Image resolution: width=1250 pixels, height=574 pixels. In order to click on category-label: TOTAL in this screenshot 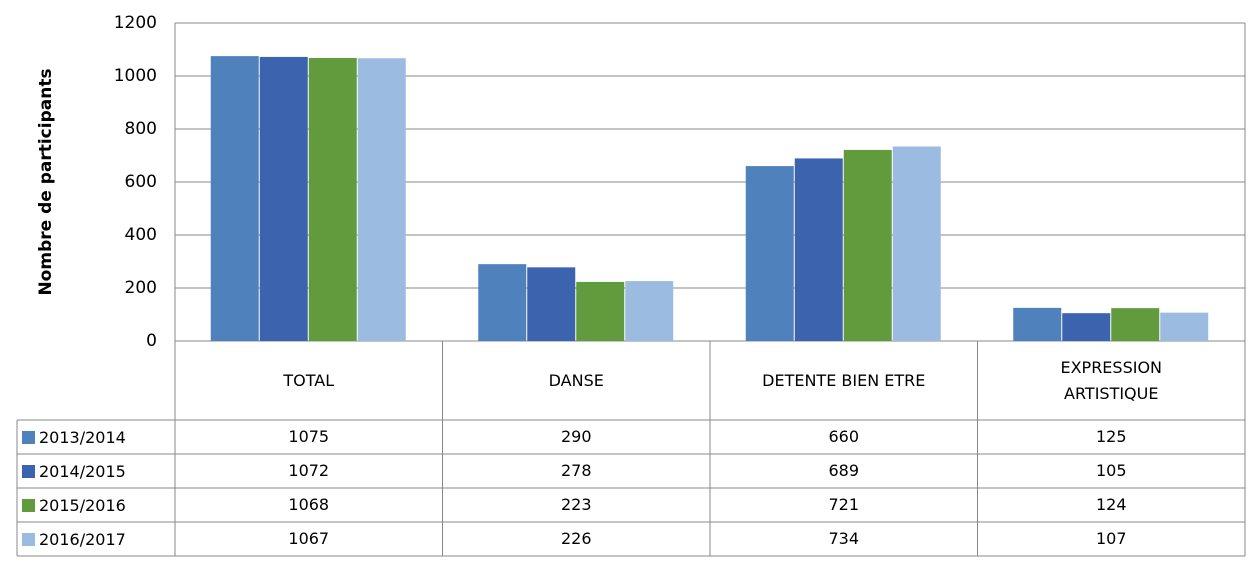, I will do `click(309, 380)`.